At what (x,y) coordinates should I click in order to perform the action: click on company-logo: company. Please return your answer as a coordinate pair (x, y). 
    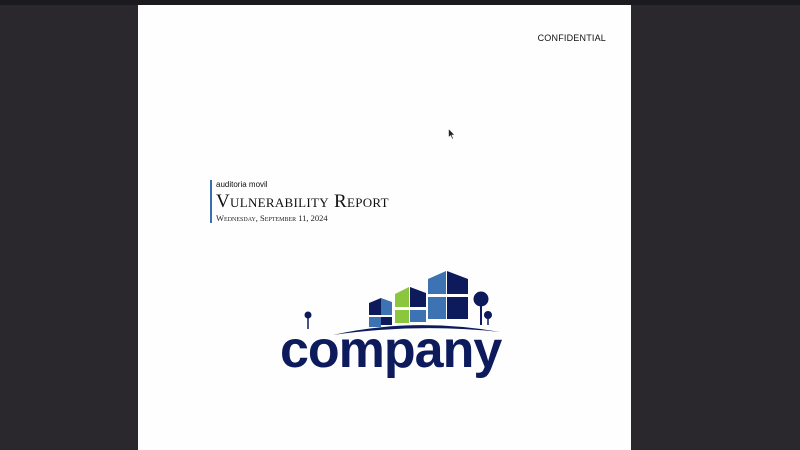
    Looking at the image, I should click on (391, 325).